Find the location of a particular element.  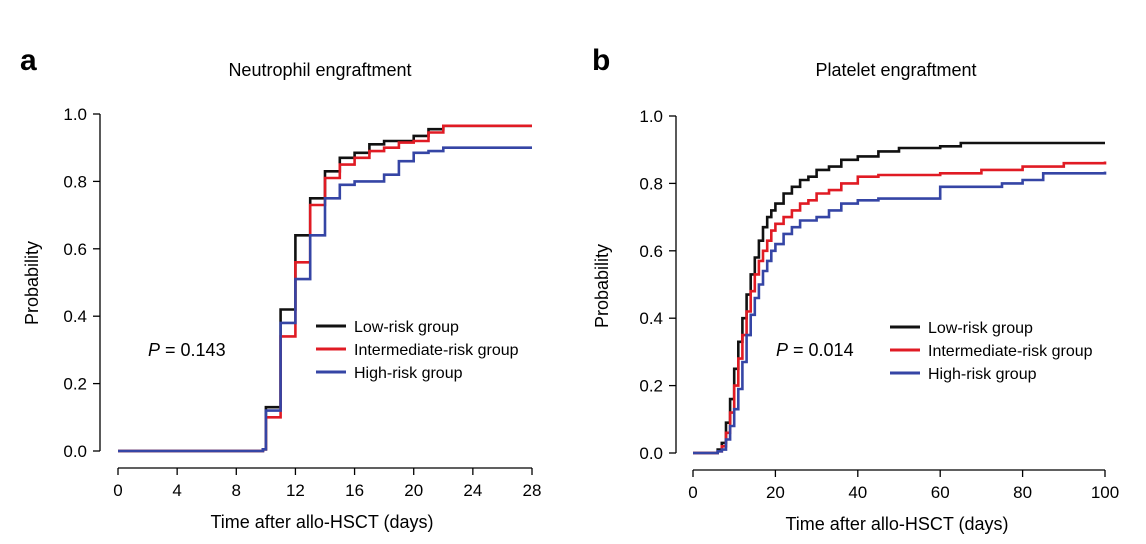

y-tick-label-a: 0.0 is located at coordinates (75, 451).